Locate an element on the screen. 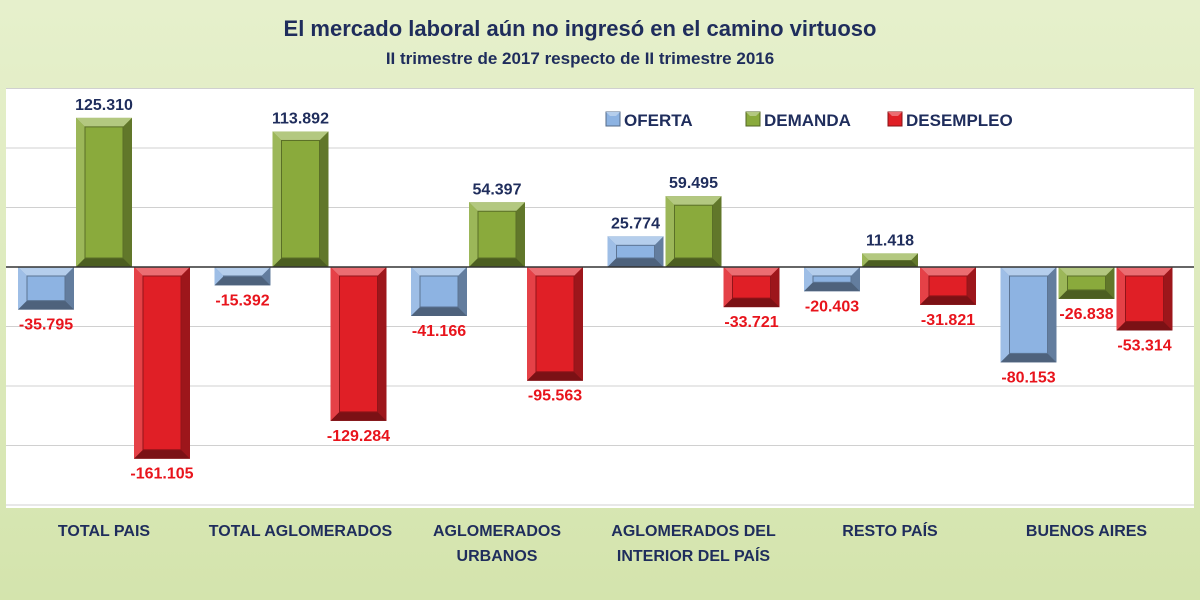  data-label: 59.495 is located at coordinates (693, 183).